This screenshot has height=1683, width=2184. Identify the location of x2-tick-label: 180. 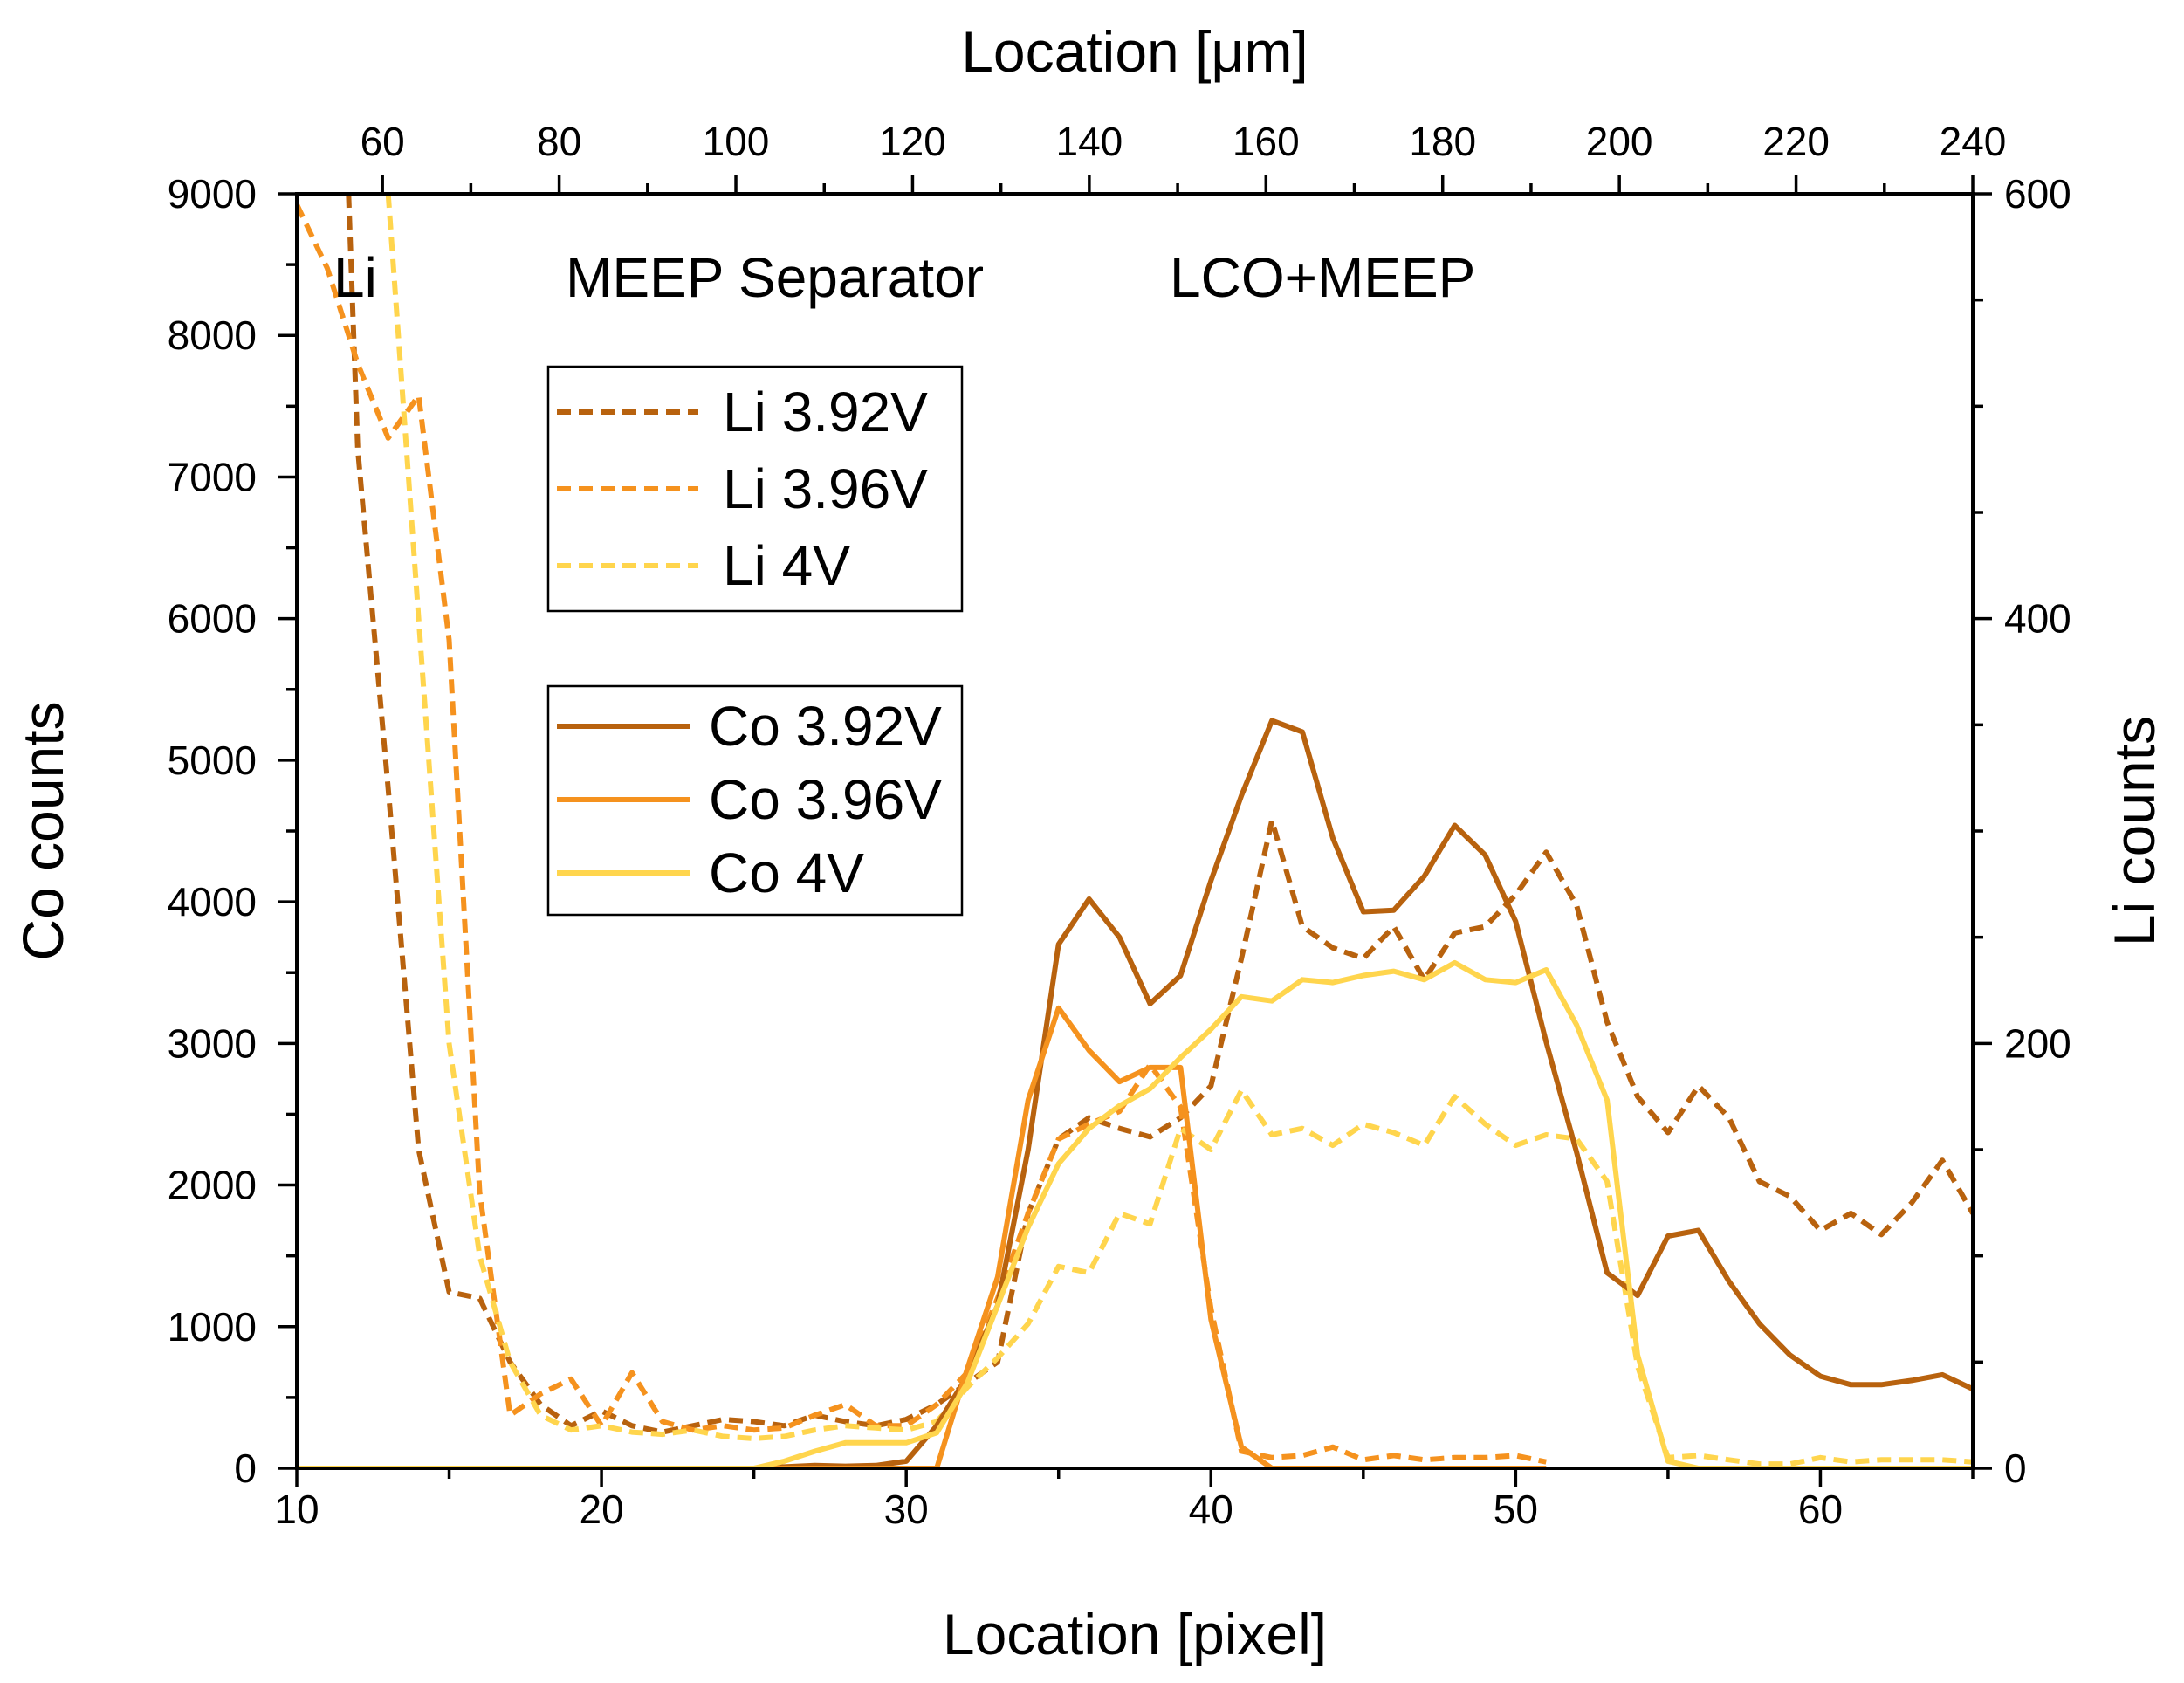
(1442, 141).